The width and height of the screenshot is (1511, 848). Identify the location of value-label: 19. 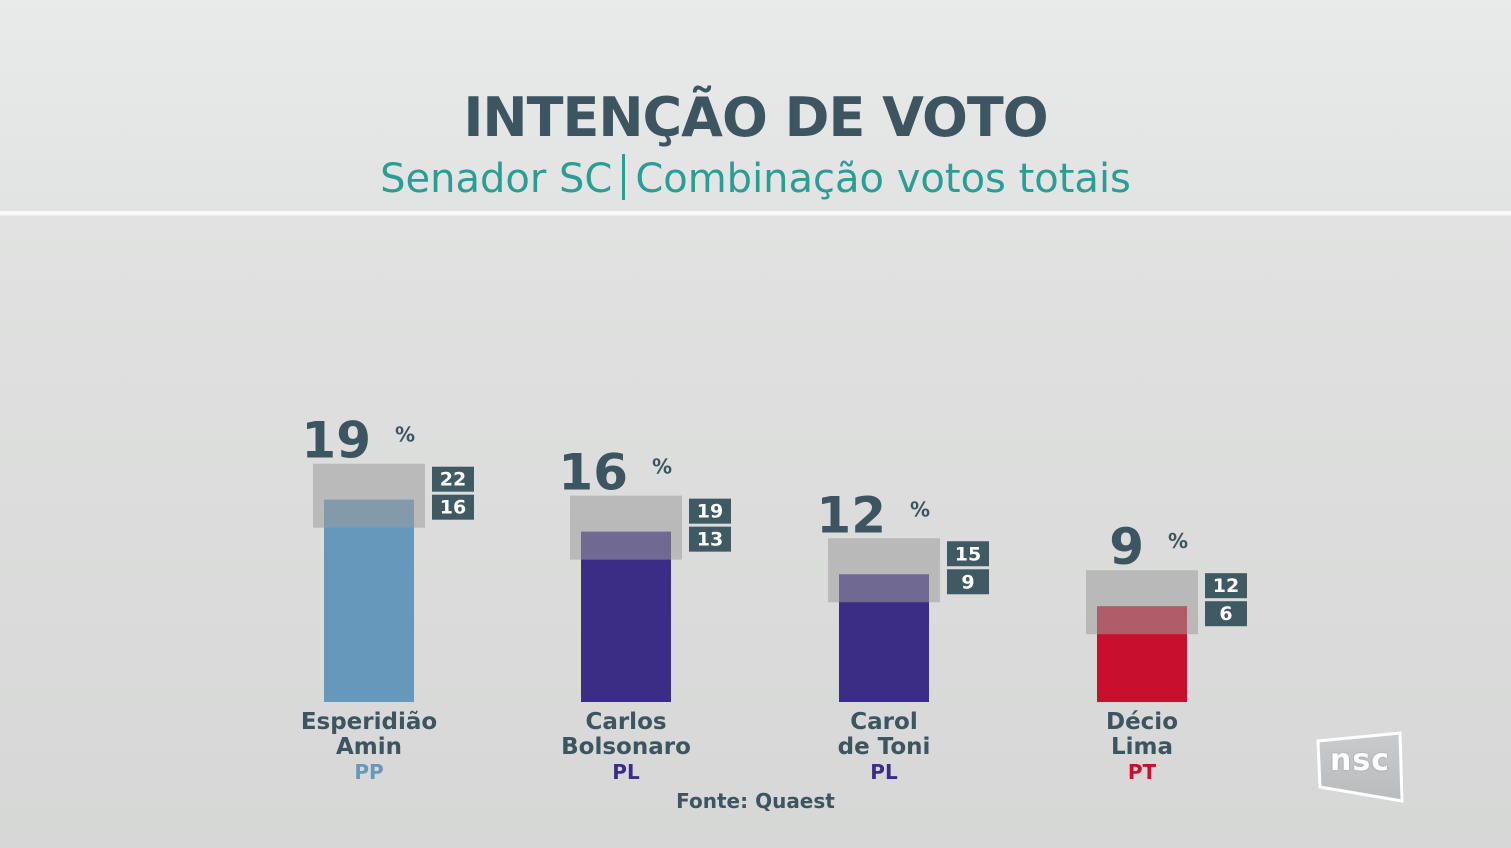
(336, 441).